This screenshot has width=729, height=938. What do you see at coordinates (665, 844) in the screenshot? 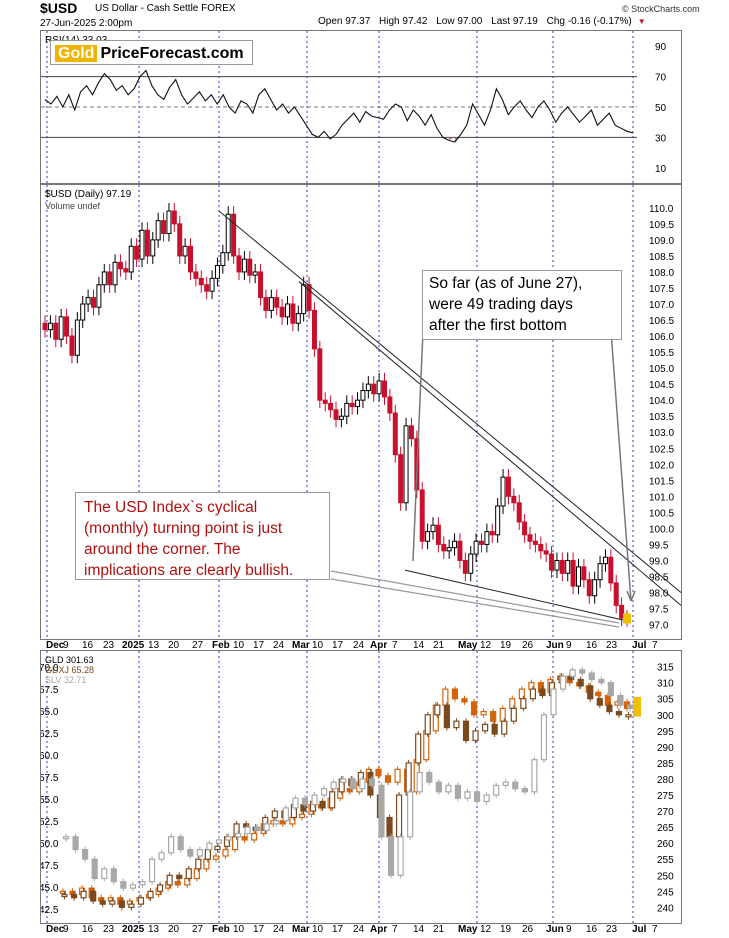
I see `metals-right-tick-label: 260` at bounding box center [665, 844].